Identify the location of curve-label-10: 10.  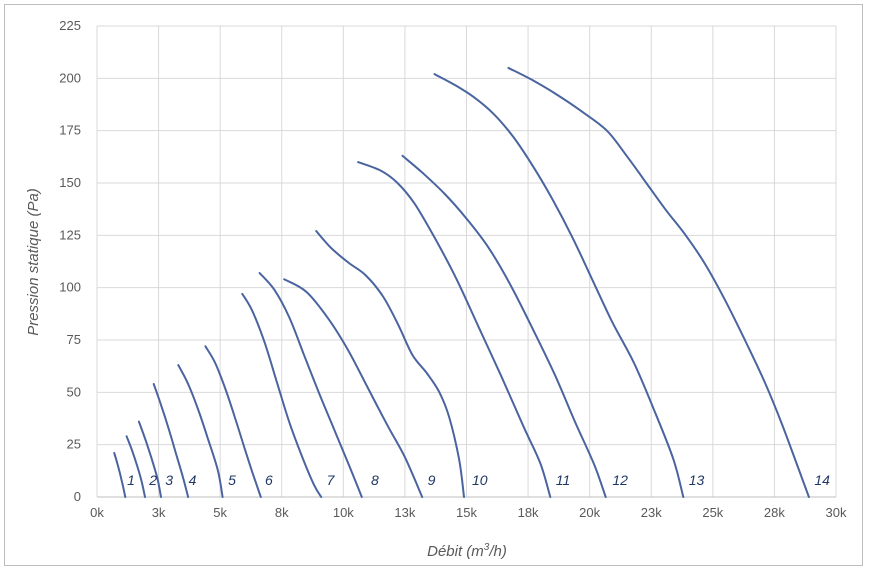
(480, 480).